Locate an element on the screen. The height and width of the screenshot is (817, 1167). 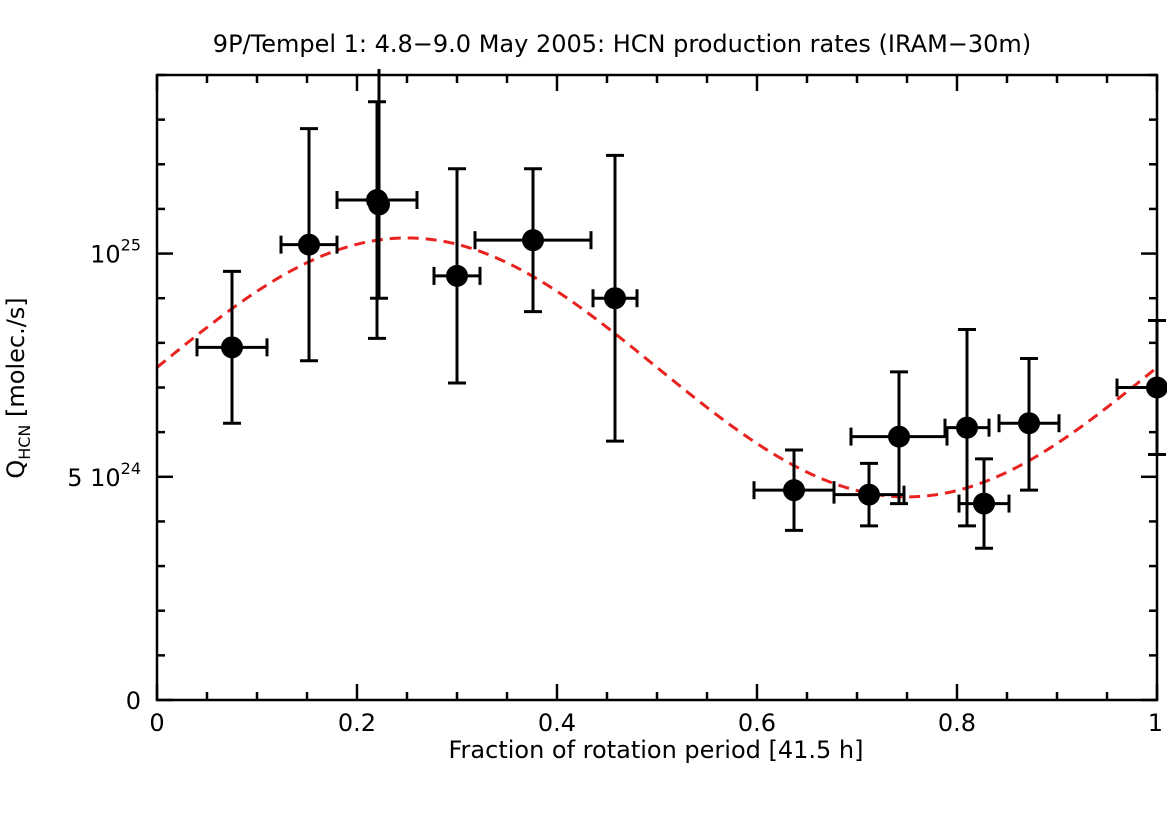
x-tick-label: 1 is located at coordinates (1155, 723).